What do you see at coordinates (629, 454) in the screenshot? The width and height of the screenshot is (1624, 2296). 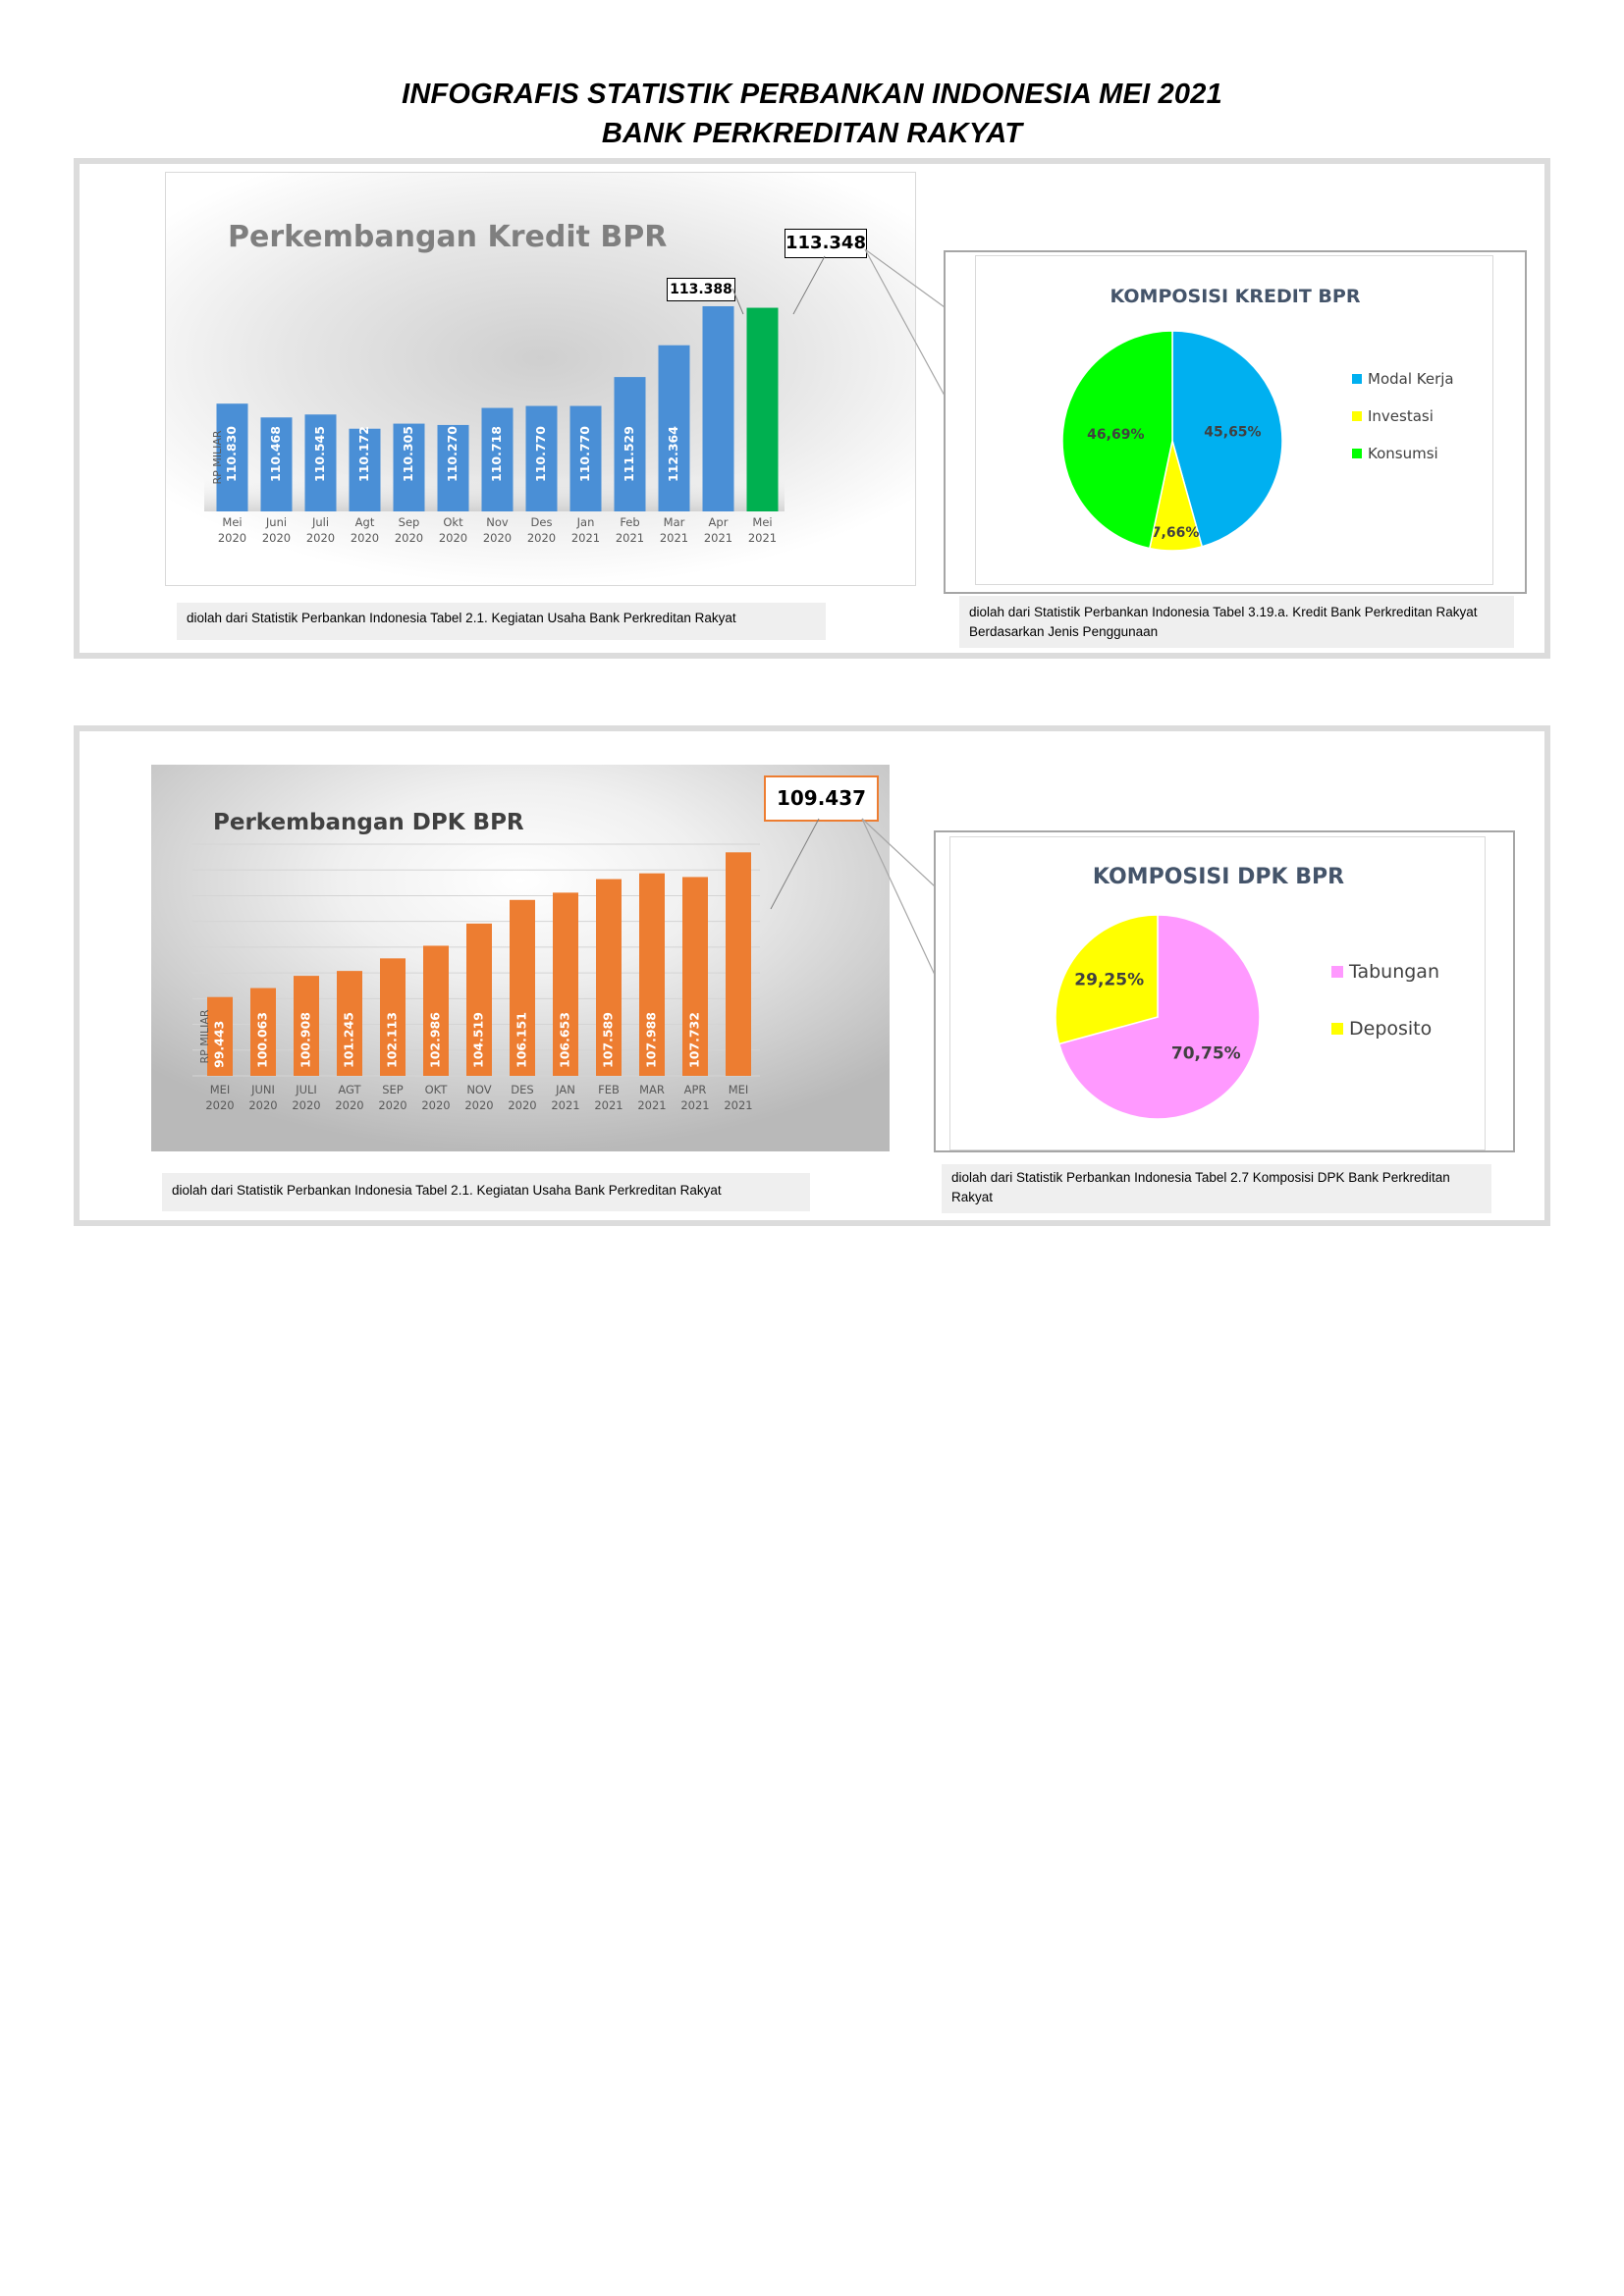 I see `bar-value-label: 111.529` at bounding box center [629, 454].